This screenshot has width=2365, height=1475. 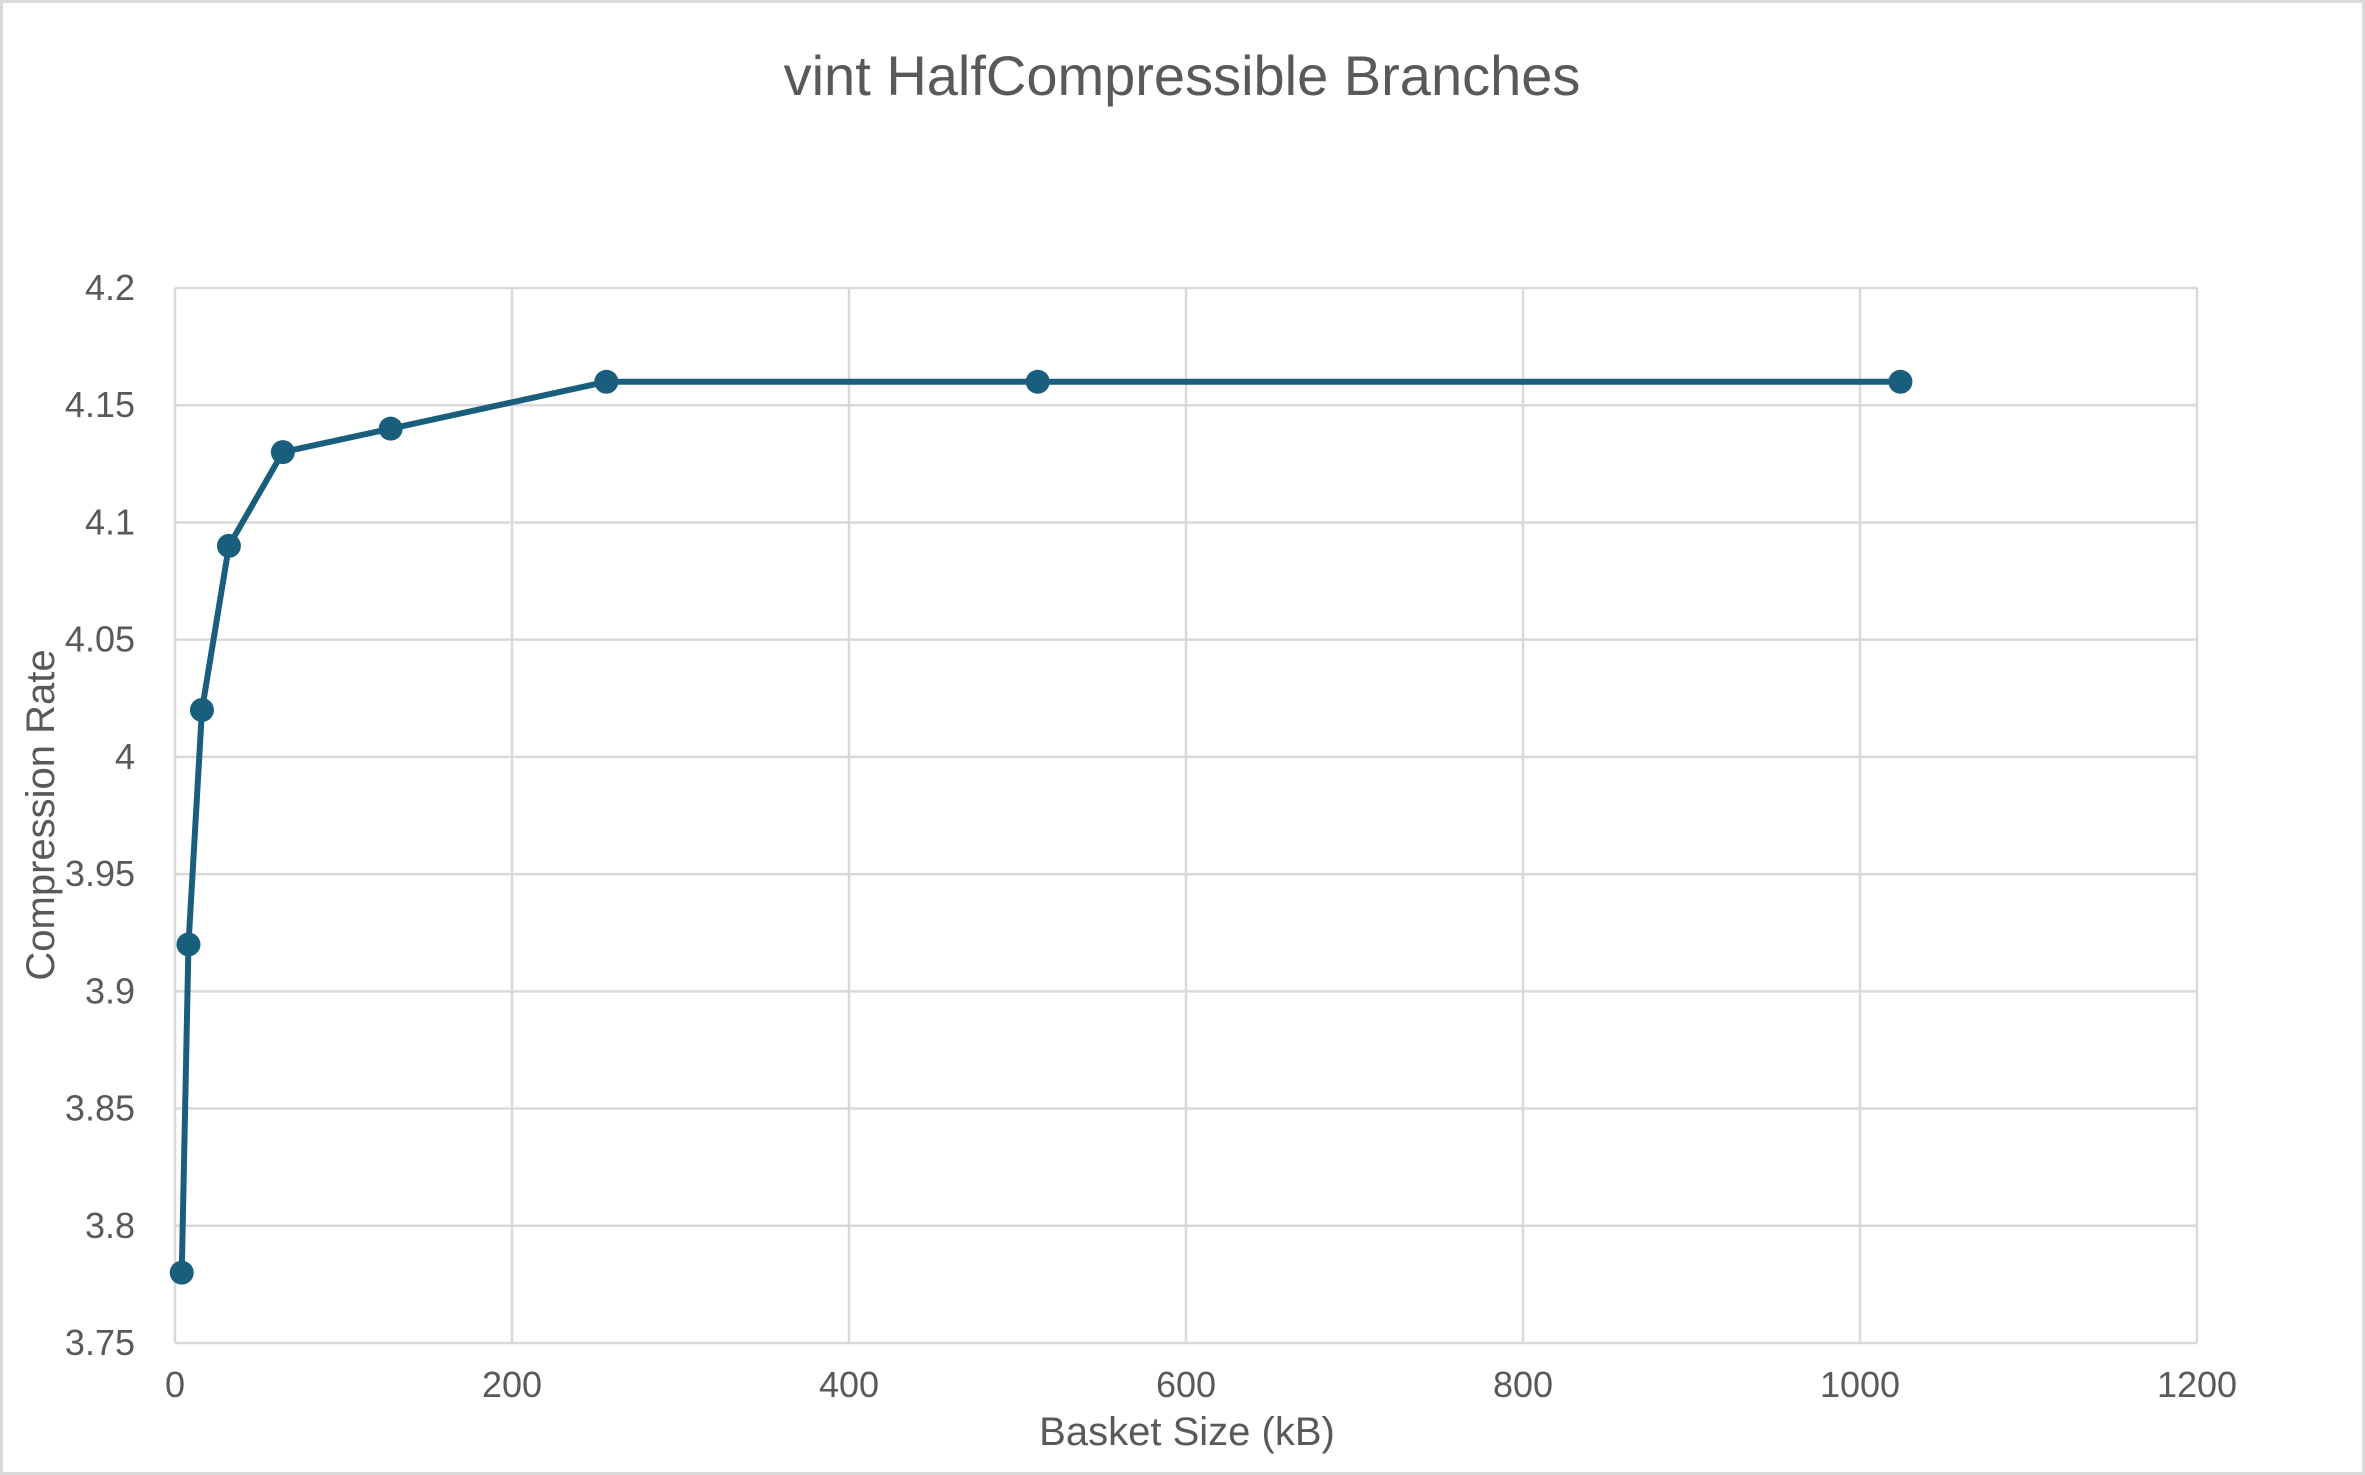 What do you see at coordinates (100, 873) in the screenshot?
I see `y-tick-label: 3.95` at bounding box center [100, 873].